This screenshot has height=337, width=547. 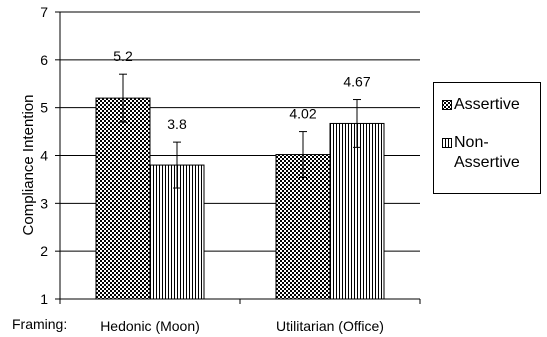 What do you see at coordinates (44, 108) in the screenshot?
I see `y-tick-label: 5` at bounding box center [44, 108].